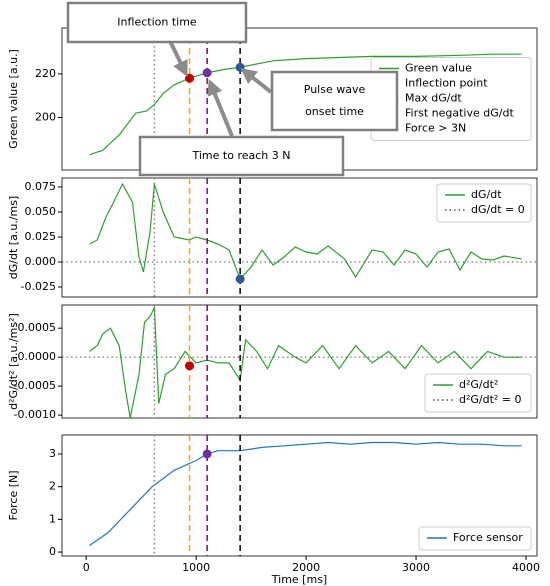  I want to click on x-tick-label: 3000, so click(416, 567).